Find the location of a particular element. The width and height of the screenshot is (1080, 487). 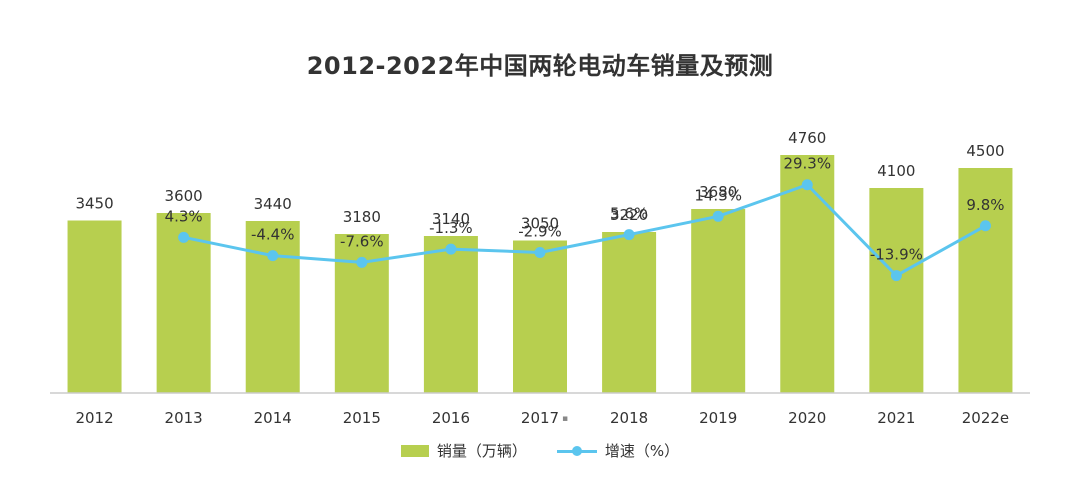

bar-label-2012: 3450 is located at coordinates (94, 204).